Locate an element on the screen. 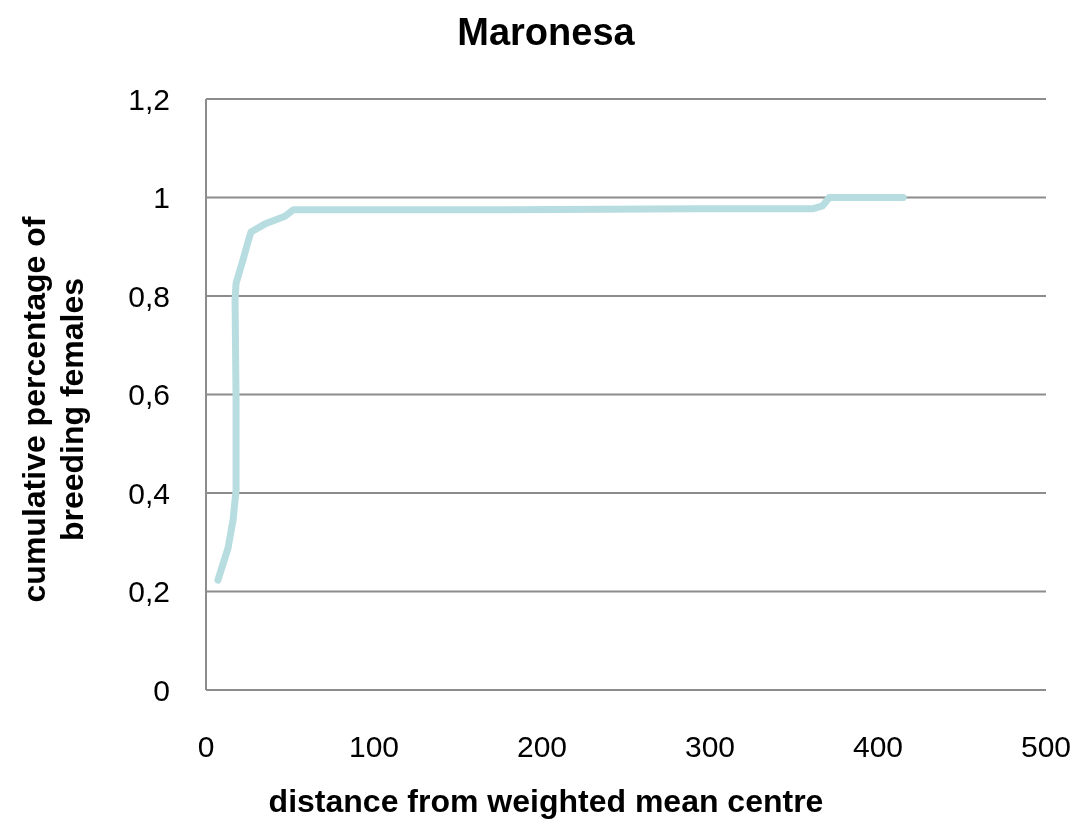  y-tick-label: 0,8 is located at coordinates (149, 296).